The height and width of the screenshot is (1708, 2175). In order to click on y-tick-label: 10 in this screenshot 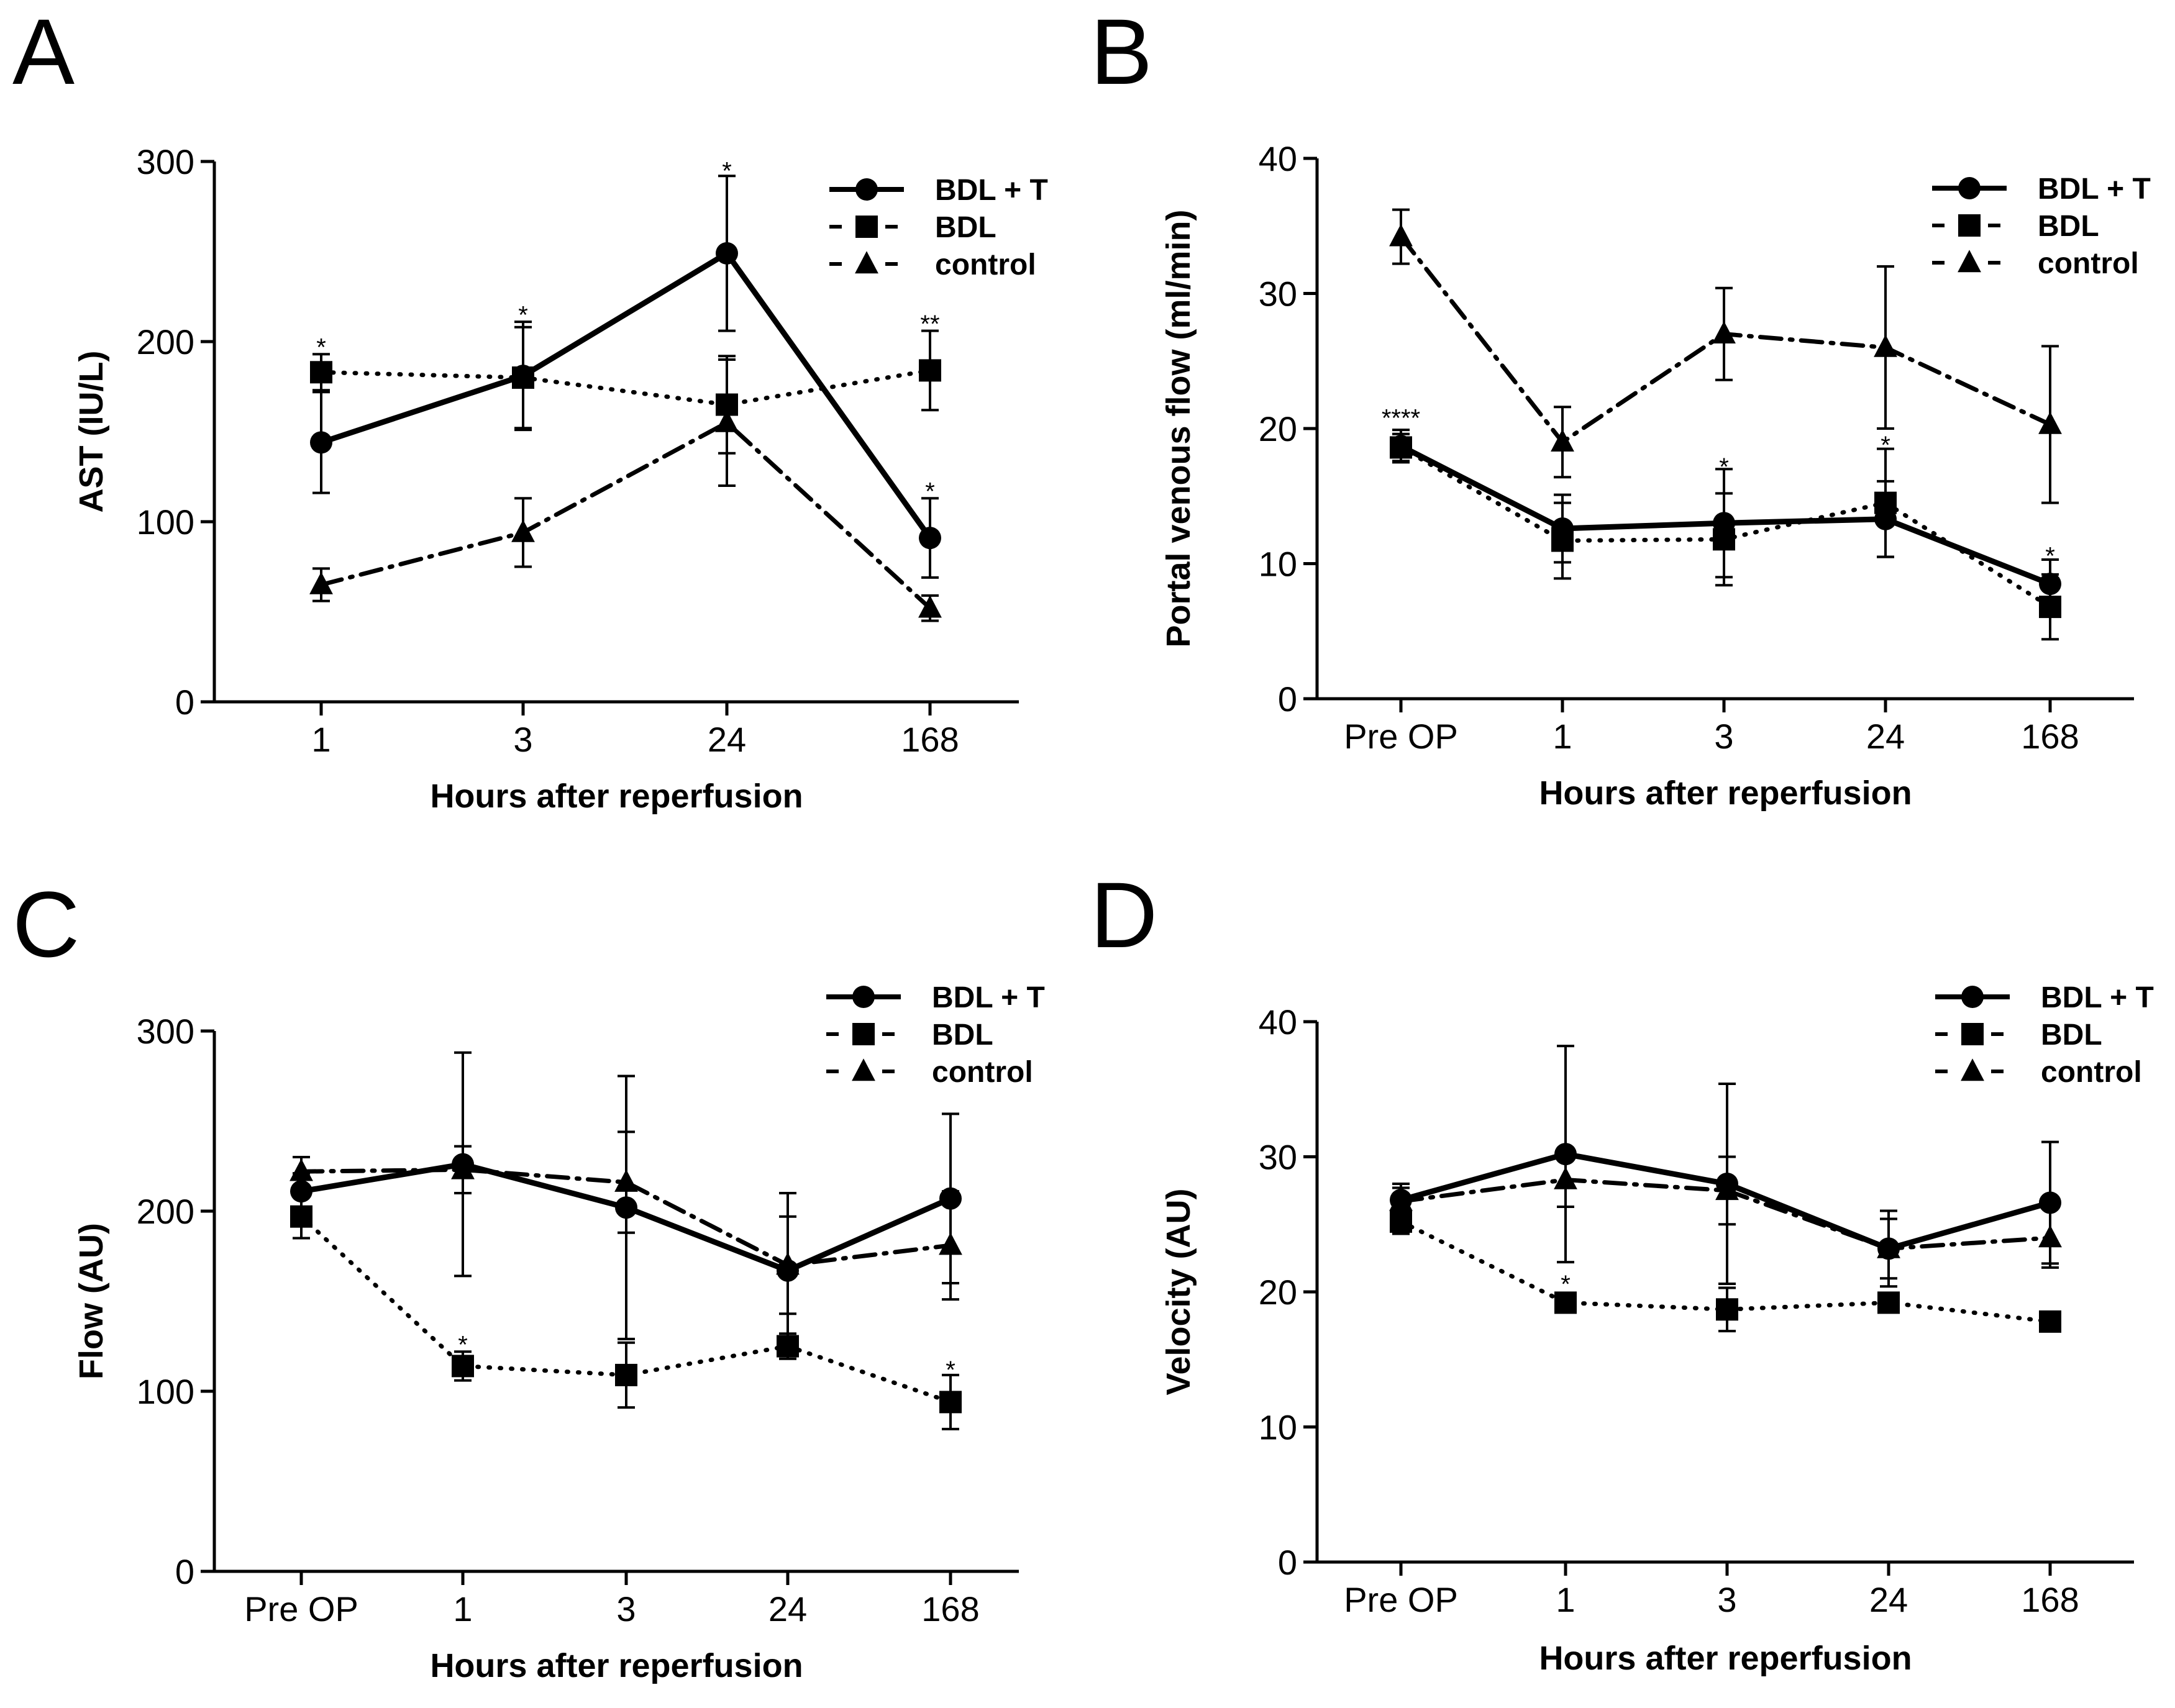, I will do `click(1278, 1428)`.